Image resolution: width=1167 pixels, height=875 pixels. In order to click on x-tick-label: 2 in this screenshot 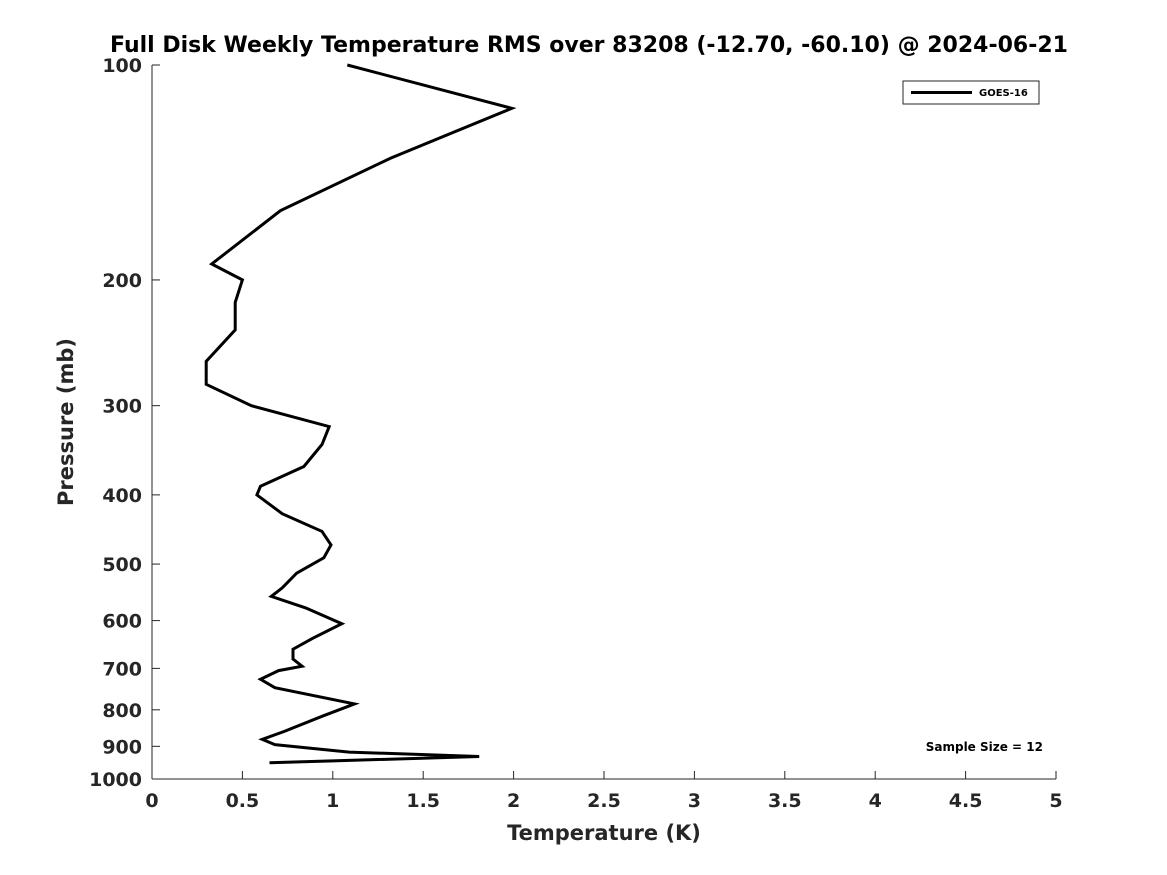, I will do `click(513, 801)`.